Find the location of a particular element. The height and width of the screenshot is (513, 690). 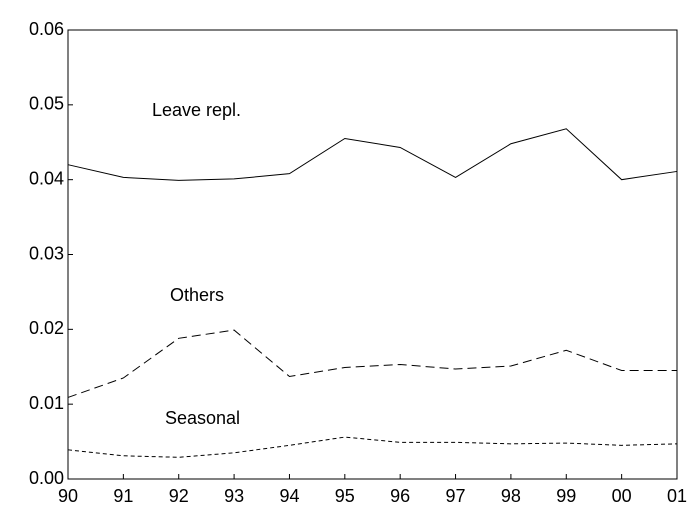

series-label: Leave repl. is located at coordinates (196, 110).